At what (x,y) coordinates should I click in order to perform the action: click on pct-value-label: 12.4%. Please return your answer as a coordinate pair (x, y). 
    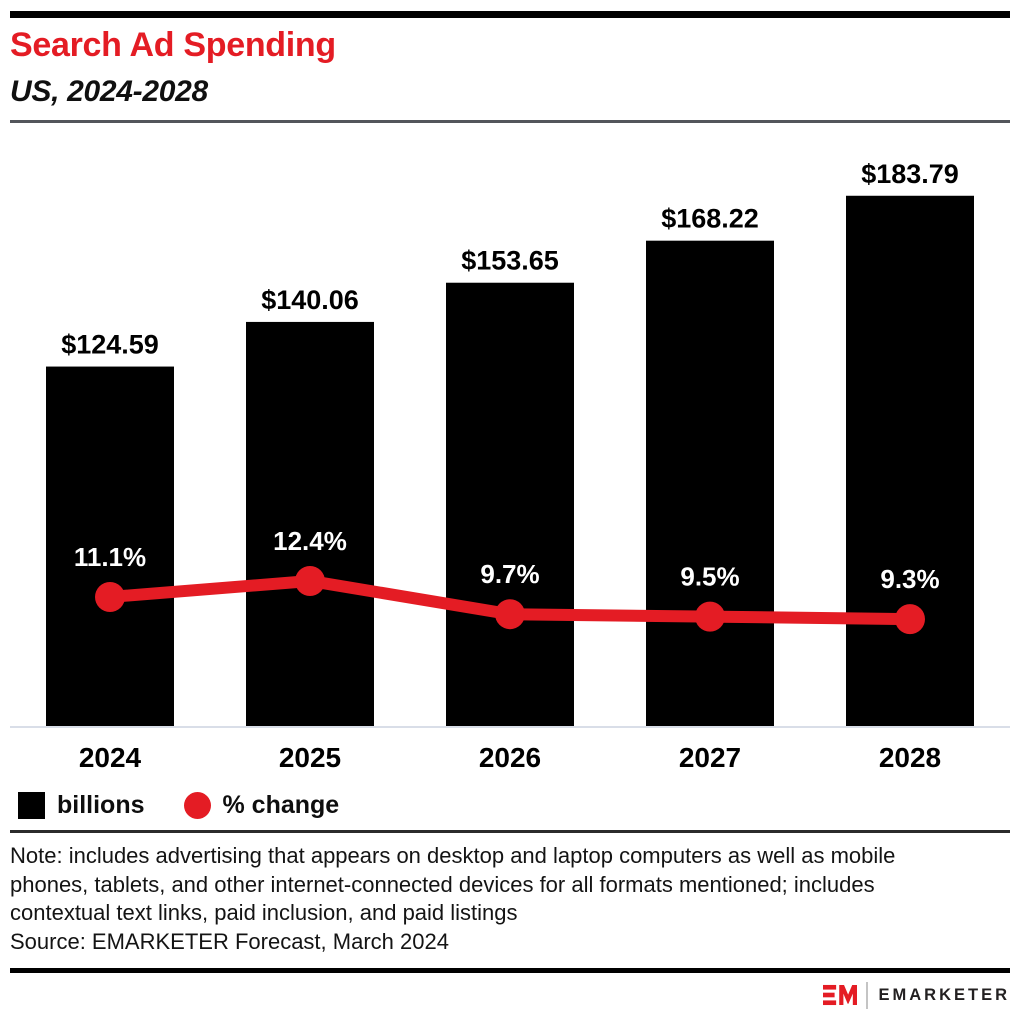
    Looking at the image, I should click on (310, 541).